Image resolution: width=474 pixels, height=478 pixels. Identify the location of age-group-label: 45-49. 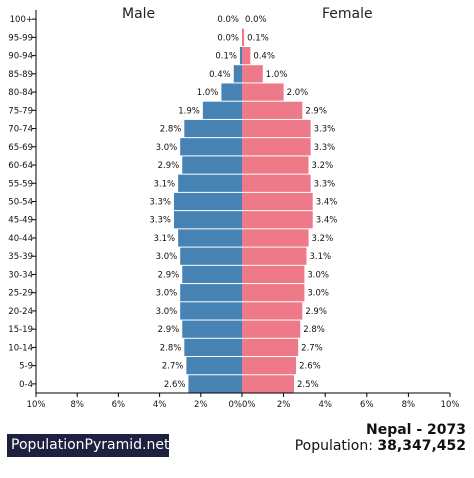
(20, 221).